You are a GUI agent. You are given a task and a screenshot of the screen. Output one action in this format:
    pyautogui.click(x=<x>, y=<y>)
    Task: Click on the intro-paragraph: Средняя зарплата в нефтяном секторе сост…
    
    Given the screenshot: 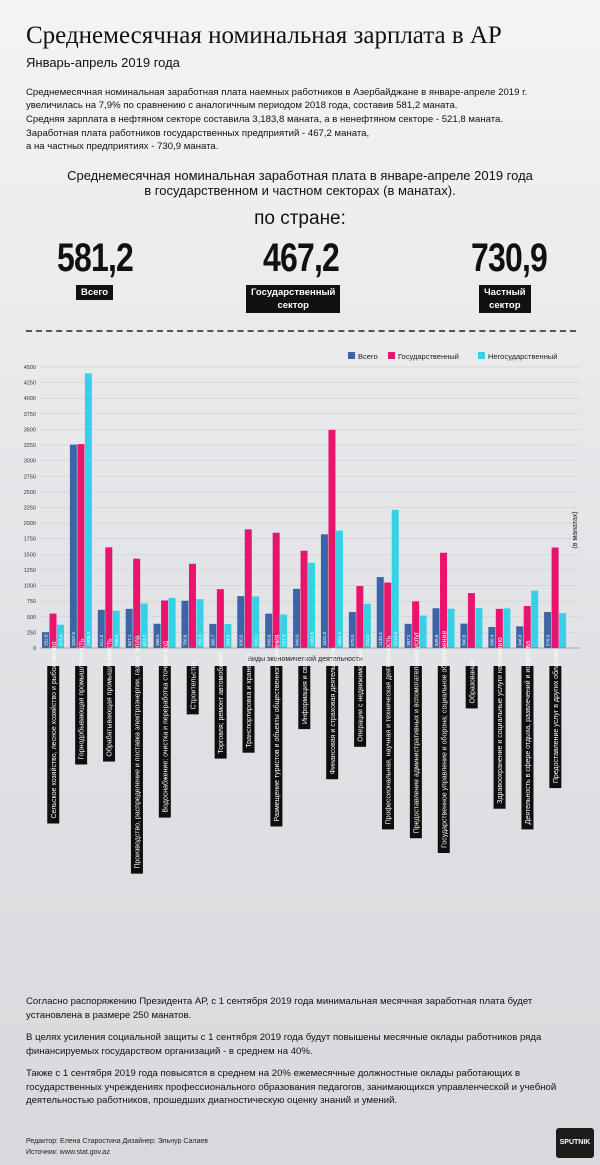 What is the action you would take?
    pyautogui.click(x=265, y=119)
    